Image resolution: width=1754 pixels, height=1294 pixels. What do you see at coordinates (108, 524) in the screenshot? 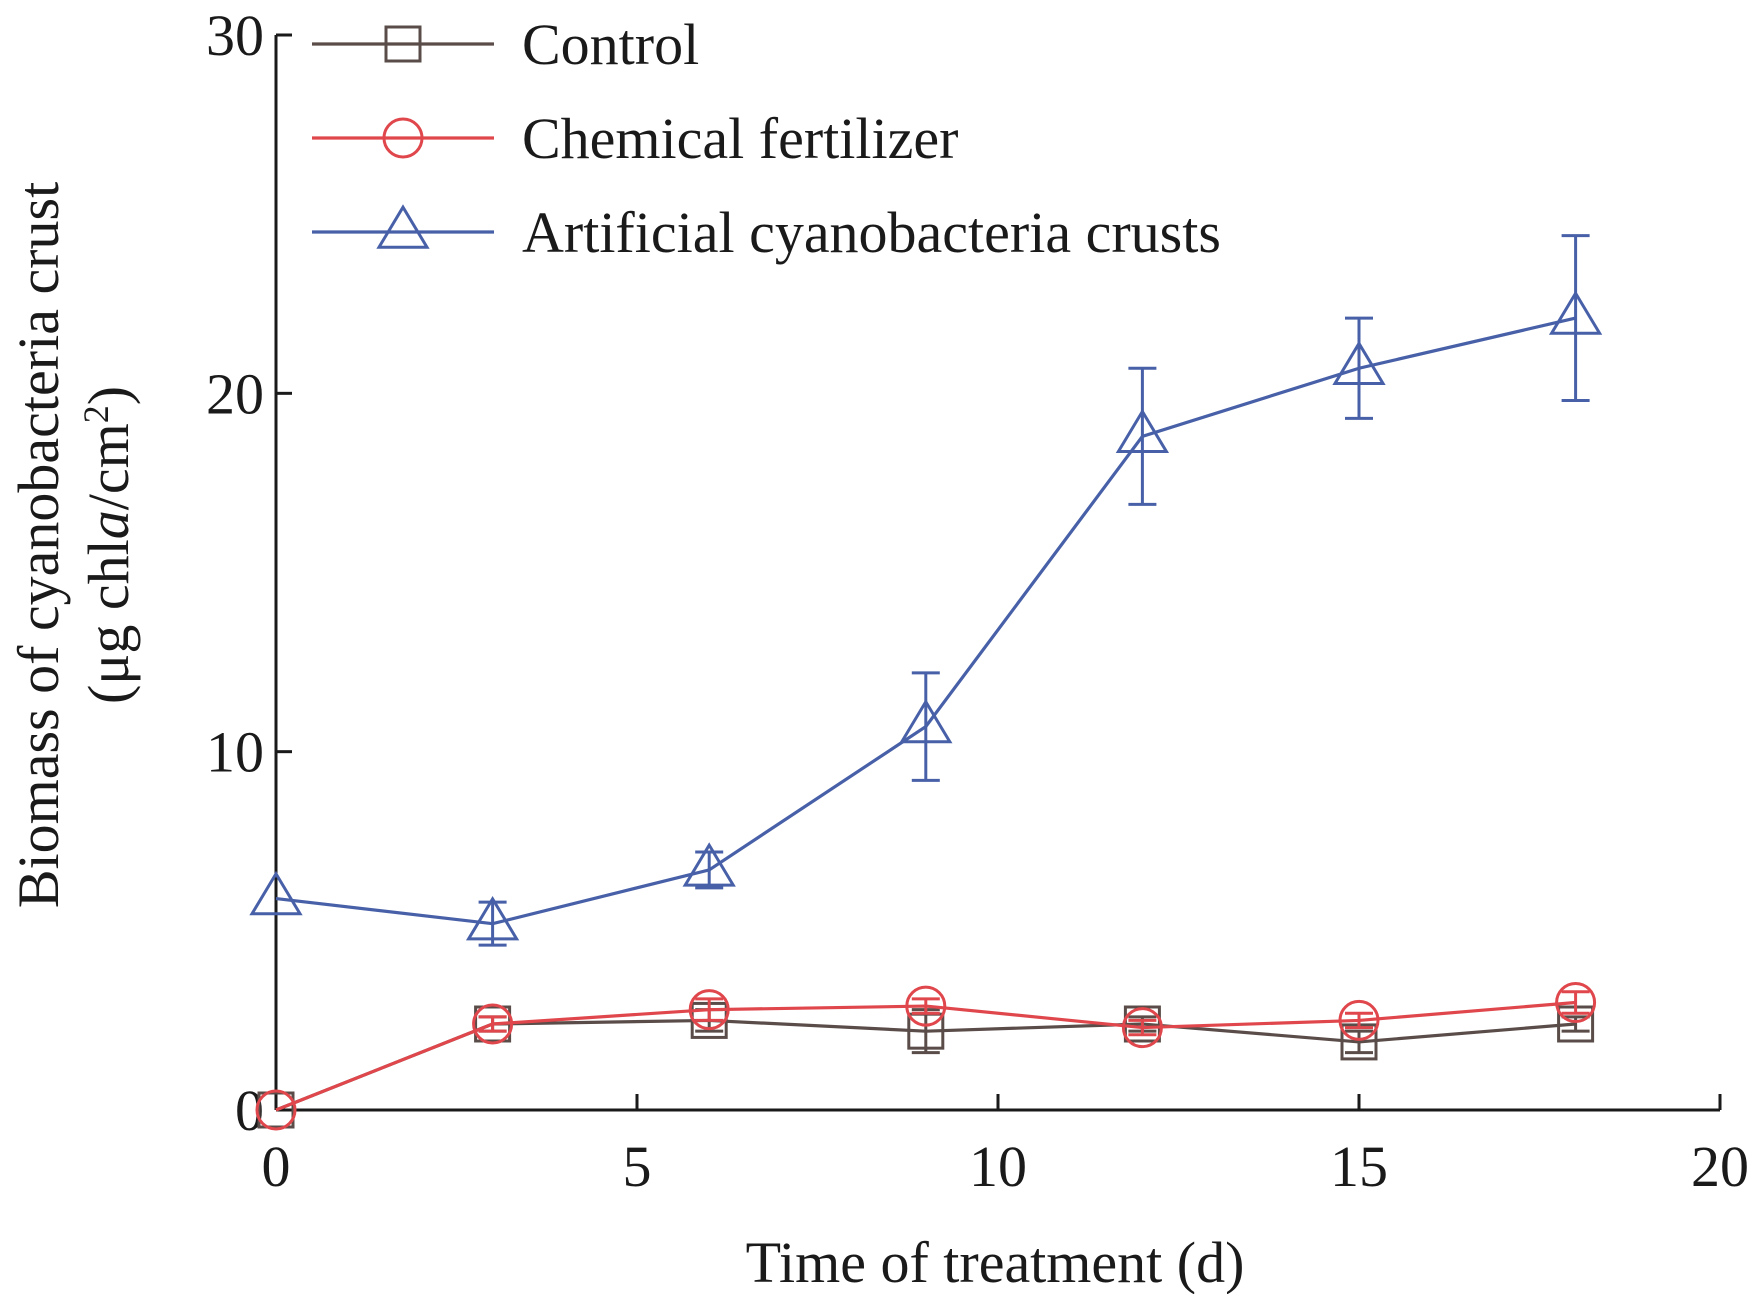
I see `y-axis-title-italic: a` at bounding box center [108, 524].